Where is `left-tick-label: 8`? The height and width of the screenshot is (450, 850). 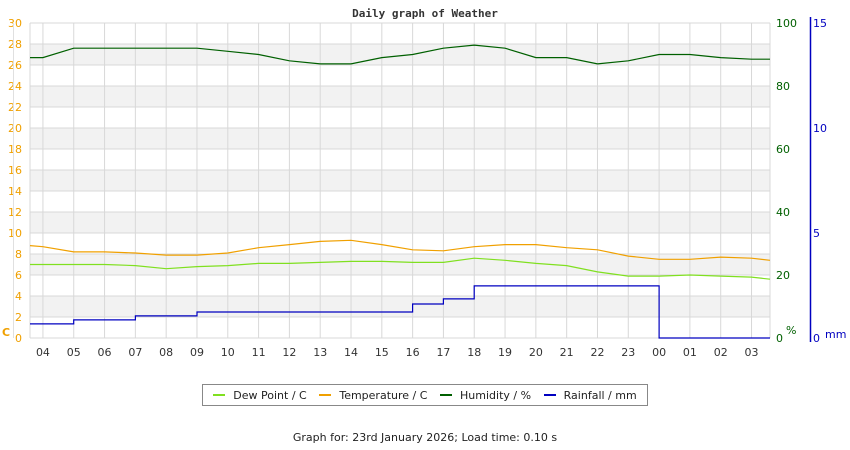
left-tick-label: 8 is located at coordinates (18, 254).